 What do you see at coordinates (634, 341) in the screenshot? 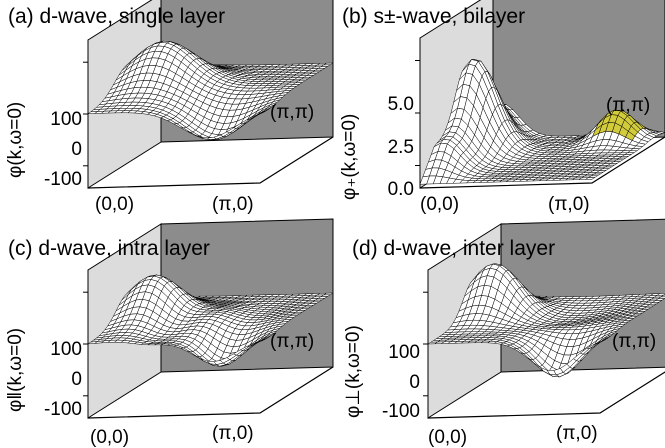
I see `corner-label-far-d: (π,π)` at bounding box center [634, 341].